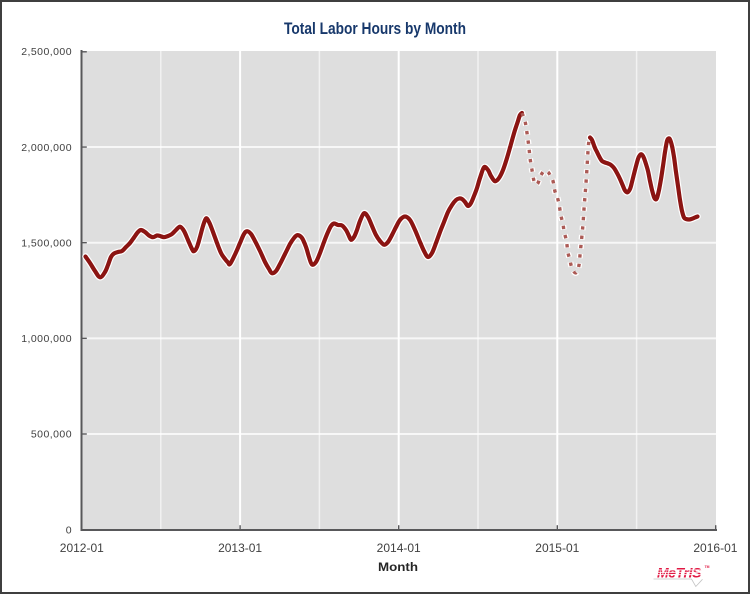  What do you see at coordinates (557, 548) in the screenshot?
I see `svg-text: 2015-01` at bounding box center [557, 548].